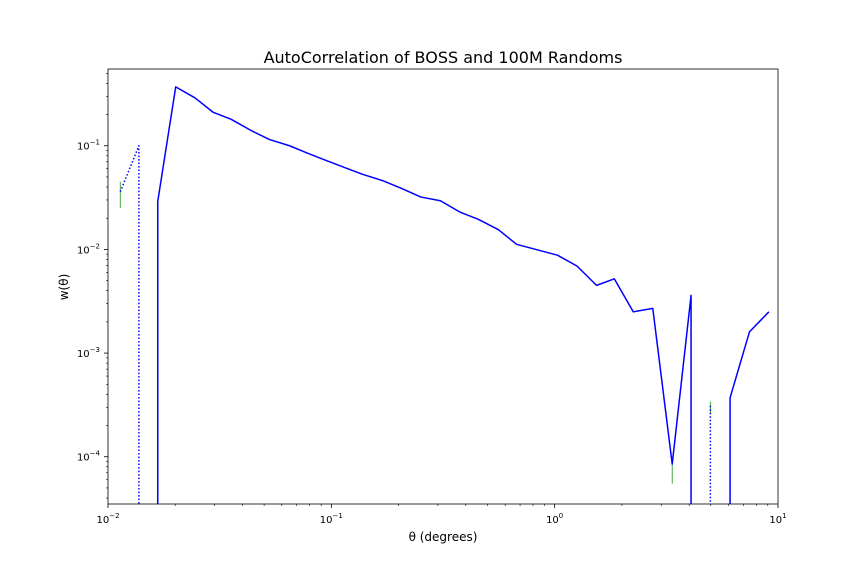 This screenshot has width=864, height=576. Describe the element at coordinates (64, 287) in the screenshot. I see `y-axis-label: w(θ)` at that location.